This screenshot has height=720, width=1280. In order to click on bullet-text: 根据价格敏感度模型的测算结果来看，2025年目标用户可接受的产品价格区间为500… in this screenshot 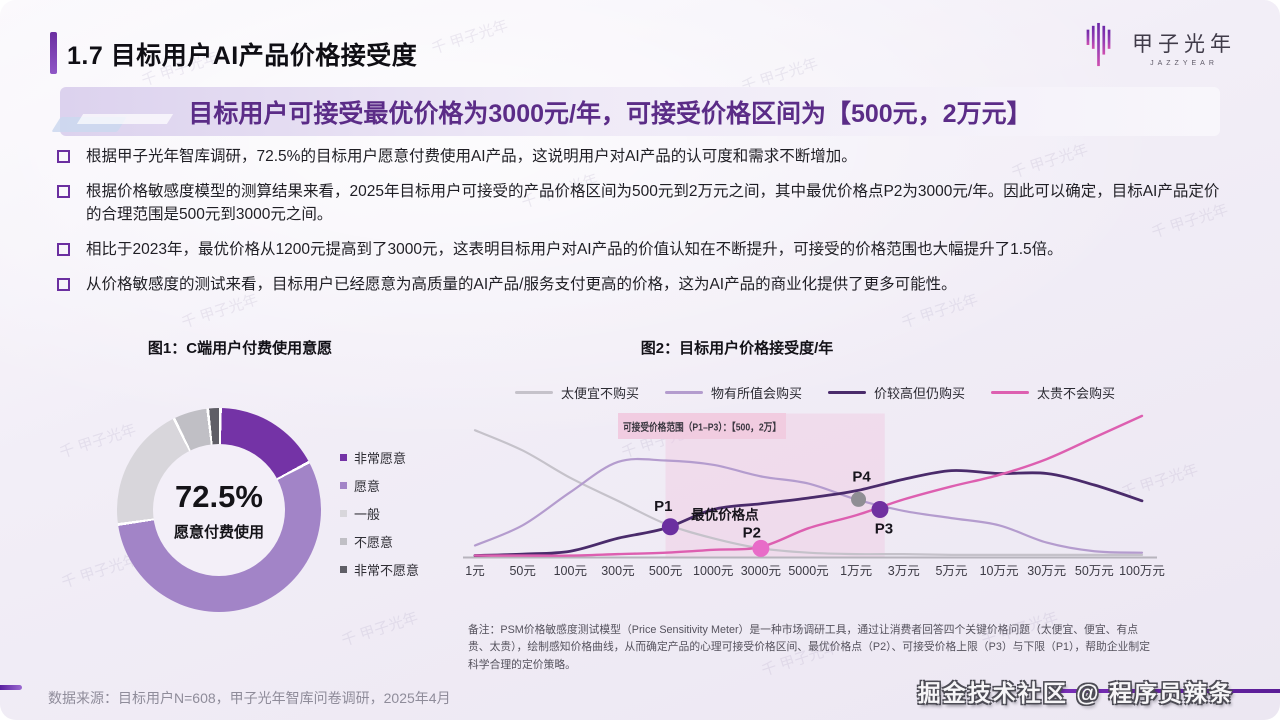, I will do `click(653, 203)`.